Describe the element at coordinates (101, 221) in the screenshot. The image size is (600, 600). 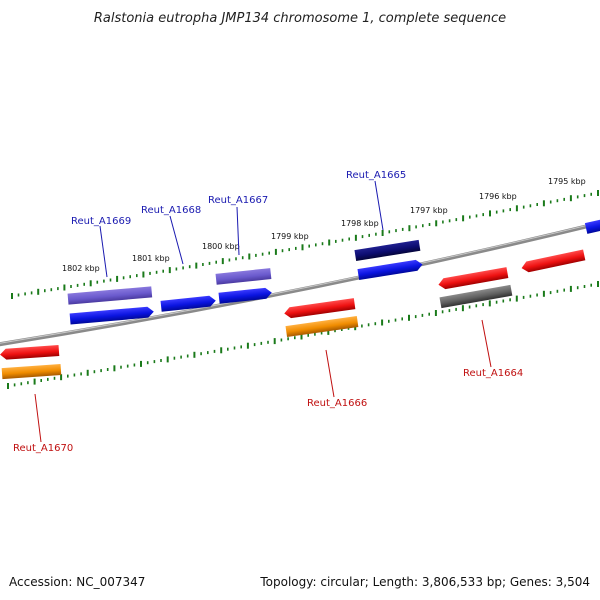
I see `gene-label: Reut_A1669` at that location.